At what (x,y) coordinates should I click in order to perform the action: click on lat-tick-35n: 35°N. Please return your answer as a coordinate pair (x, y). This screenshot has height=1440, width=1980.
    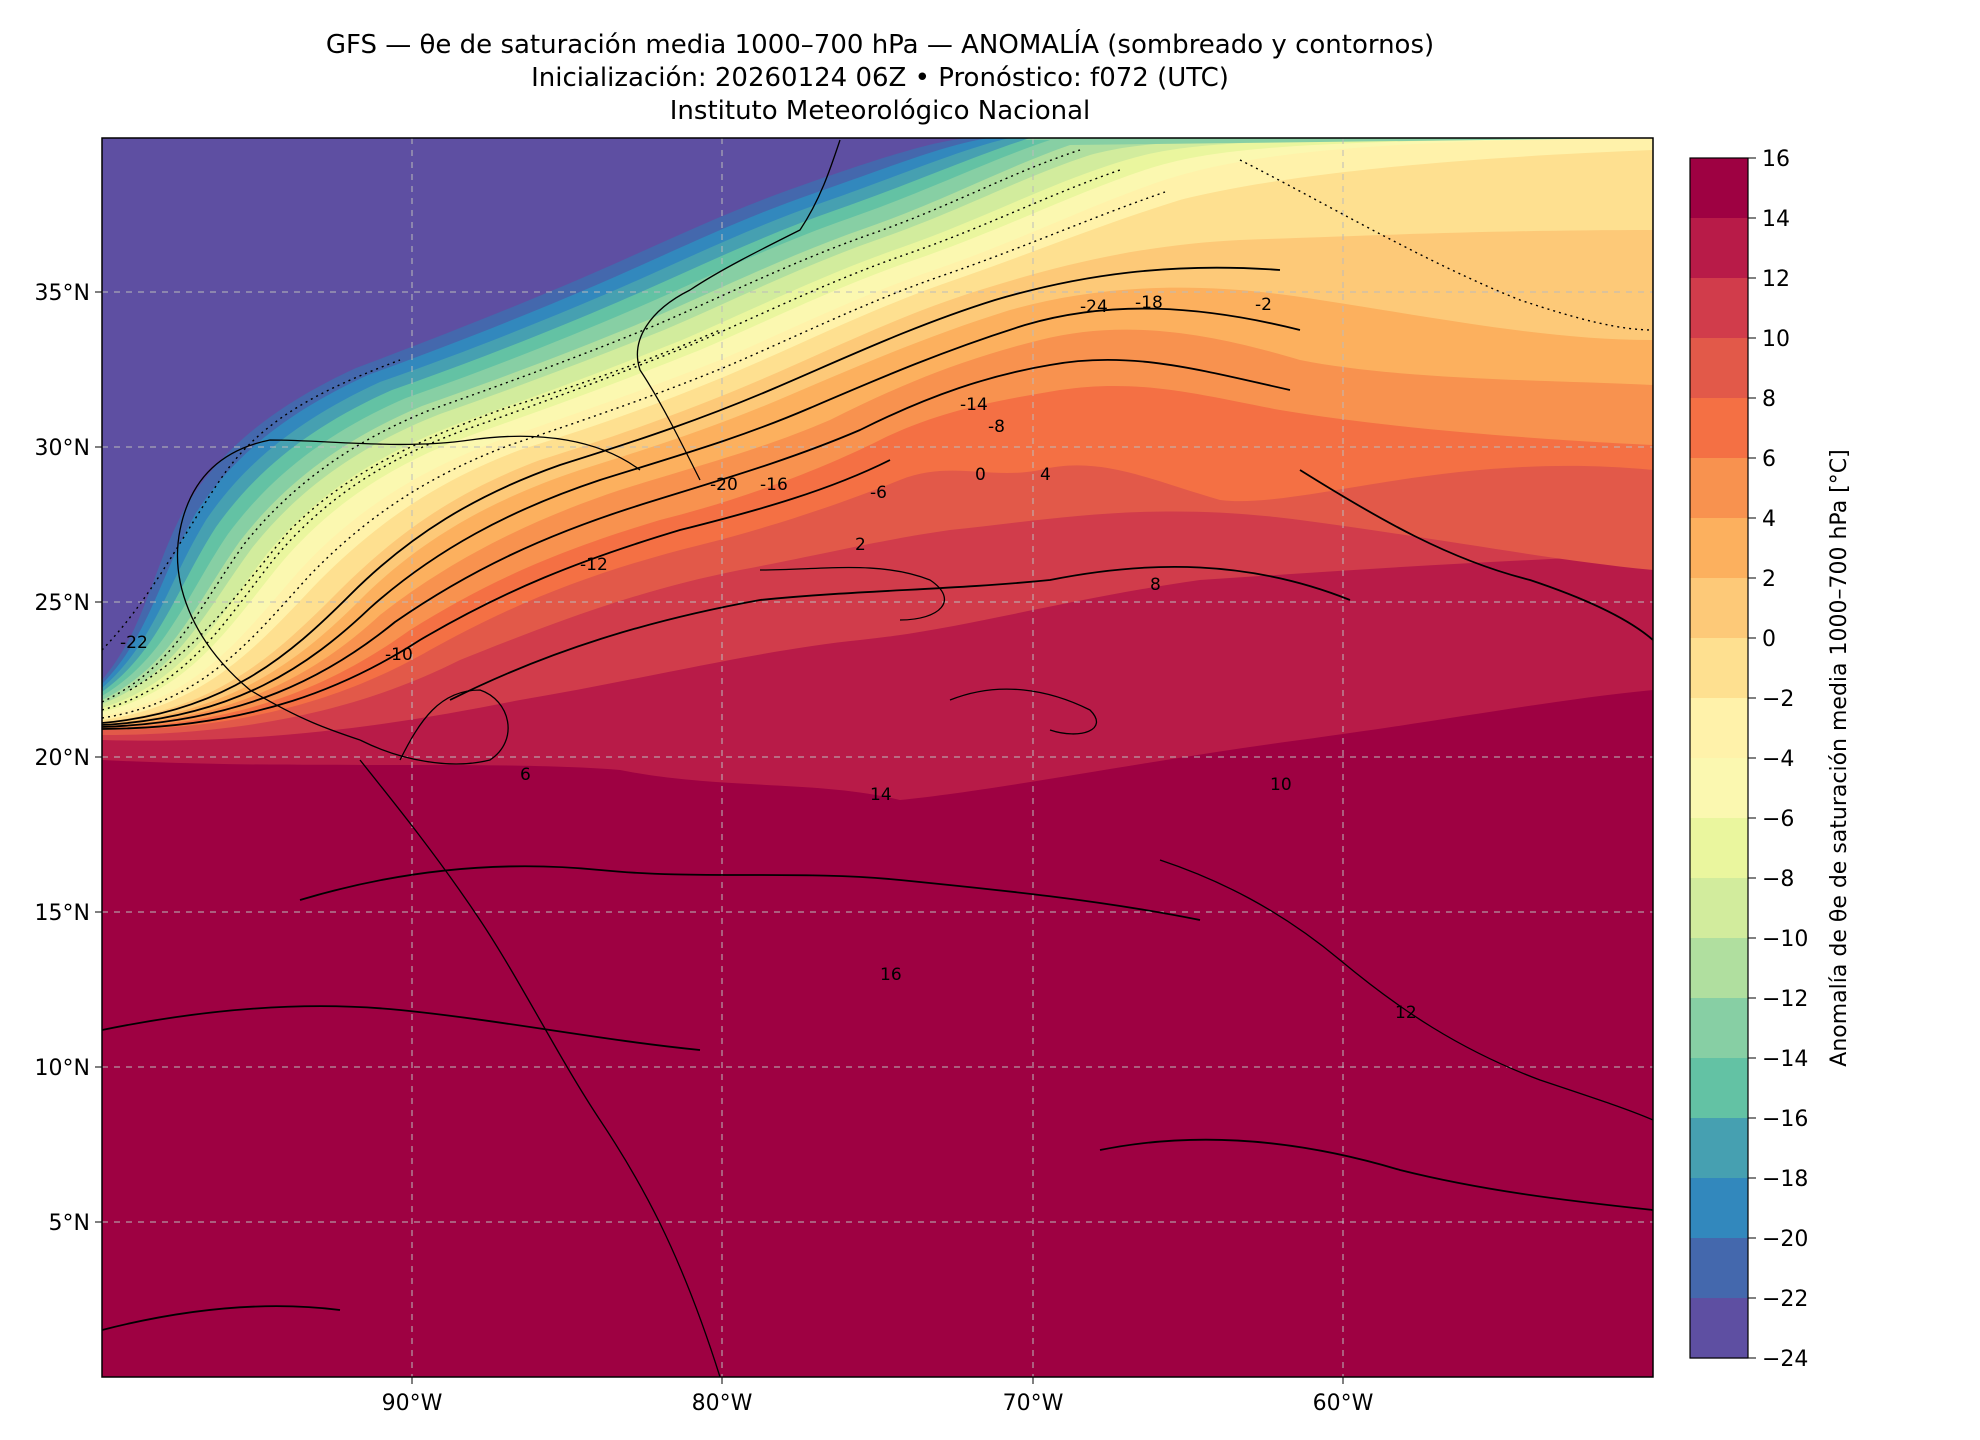
    Looking at the image, I should click on (62, 293).